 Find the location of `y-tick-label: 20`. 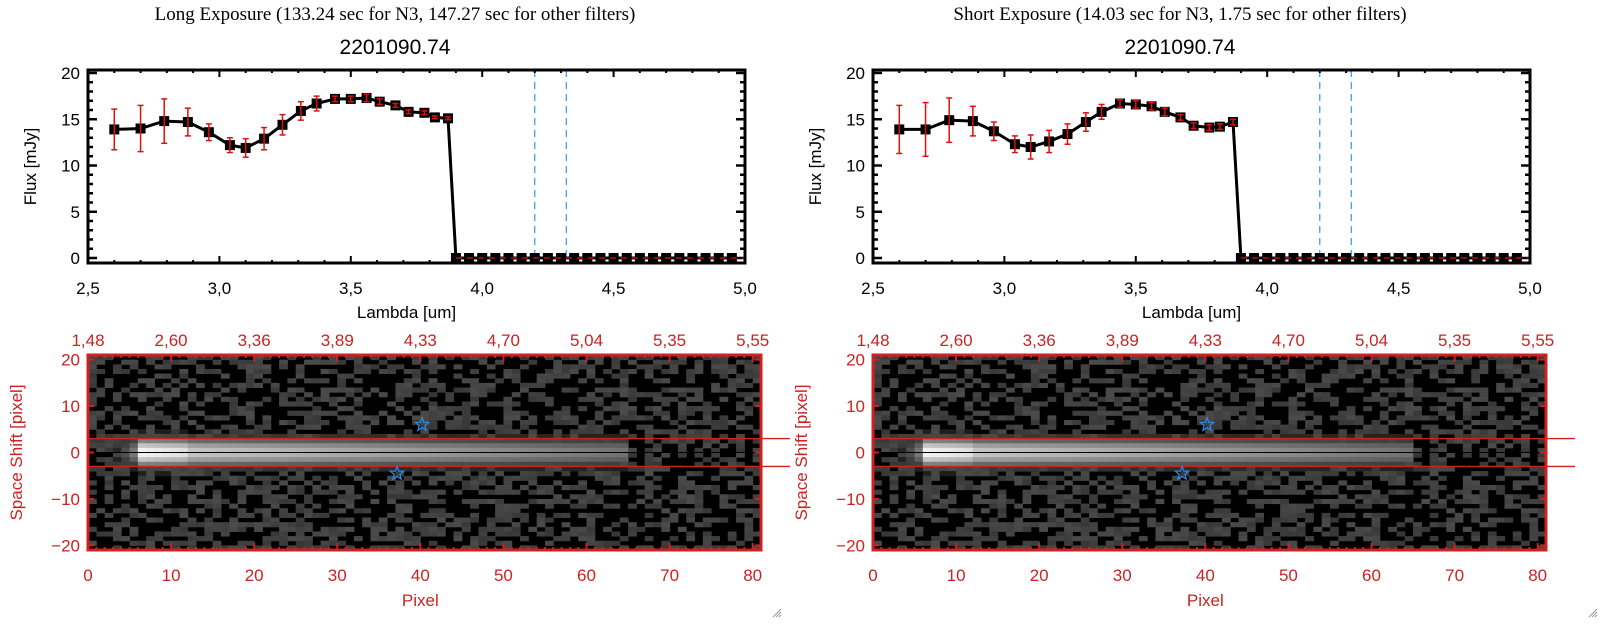

y-tick-label: 20 is located at coordinates (70, 73).